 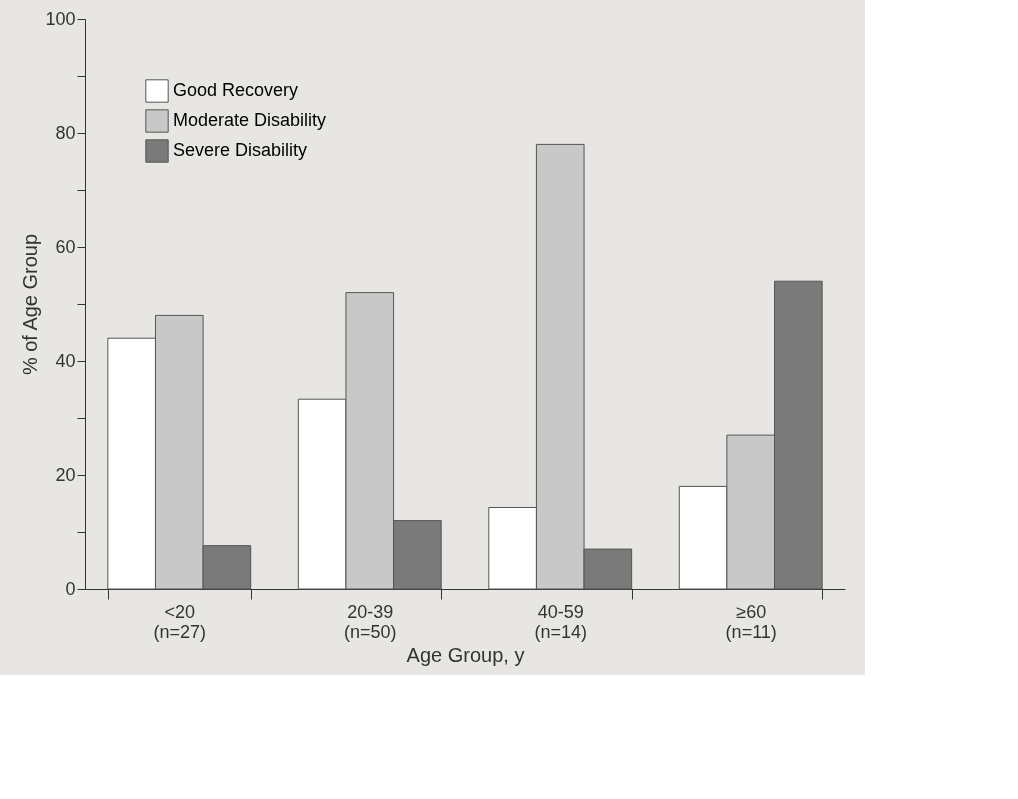 What do you see at coordinates (65, 132) in the screenshot?
I see `y-tick-label: 80` at bounding box center [65, 132].